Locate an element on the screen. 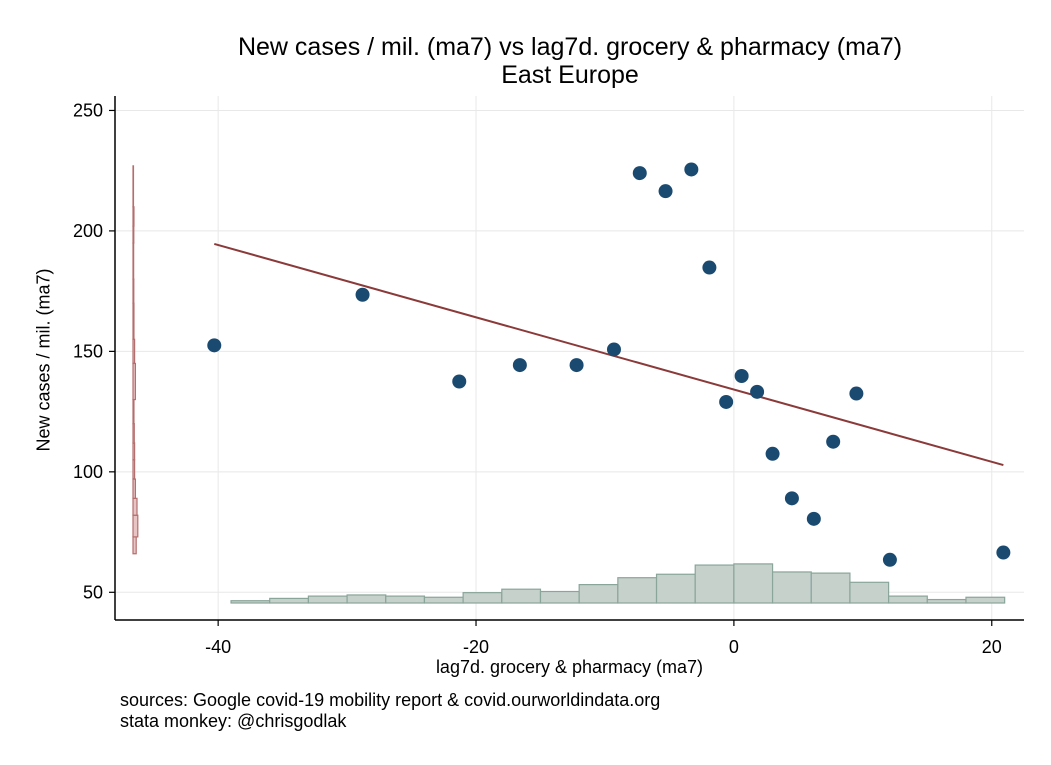 The image size is (1051, 765). x-tick-label: -40 is located at coordinates (218, 647).